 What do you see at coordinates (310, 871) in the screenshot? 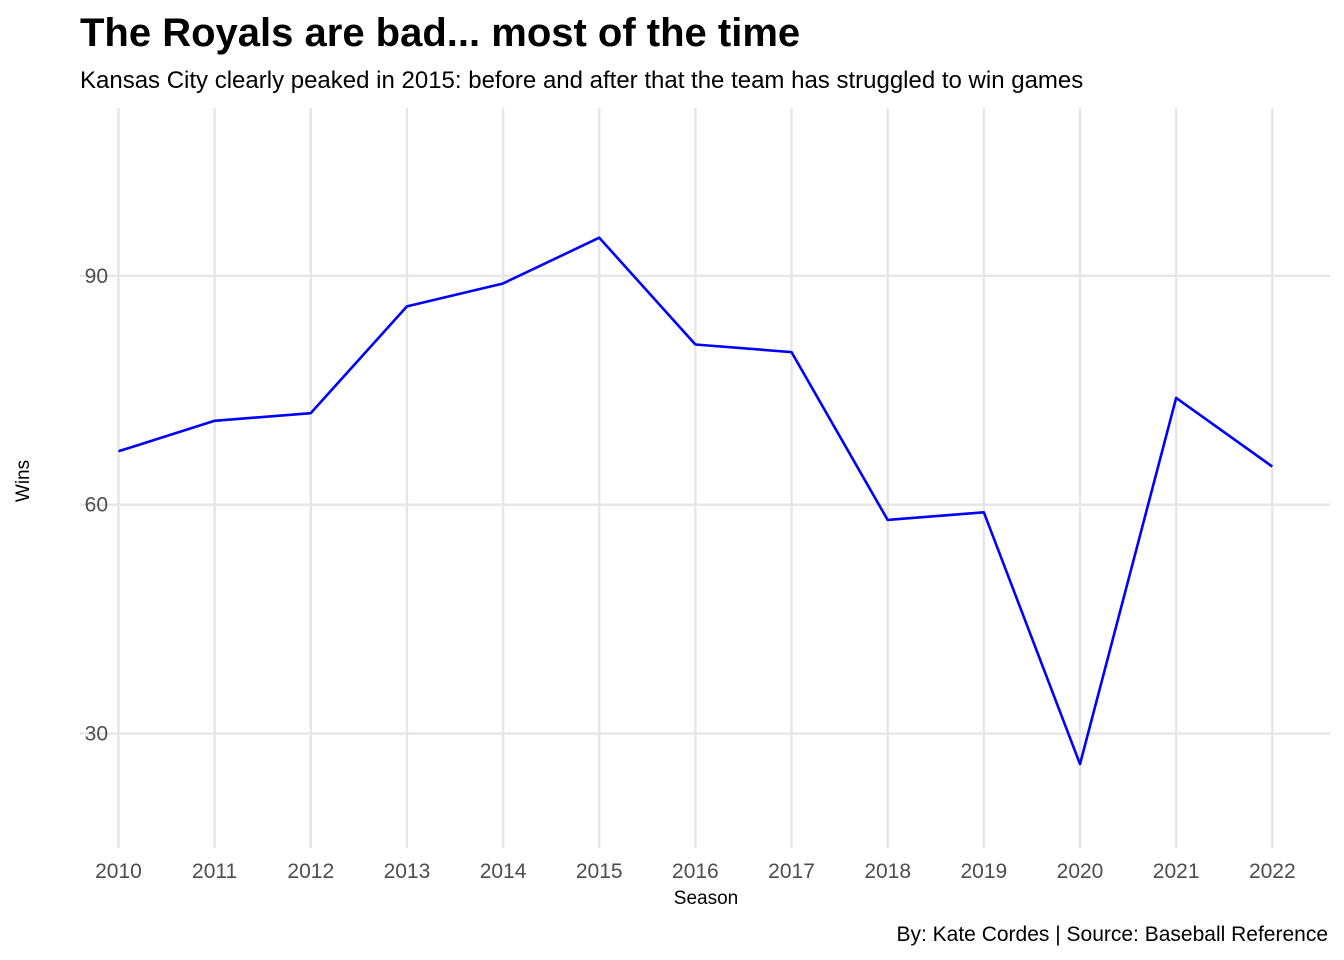
I see `x-tick-label: 2012` at bounding box center [310, 871].